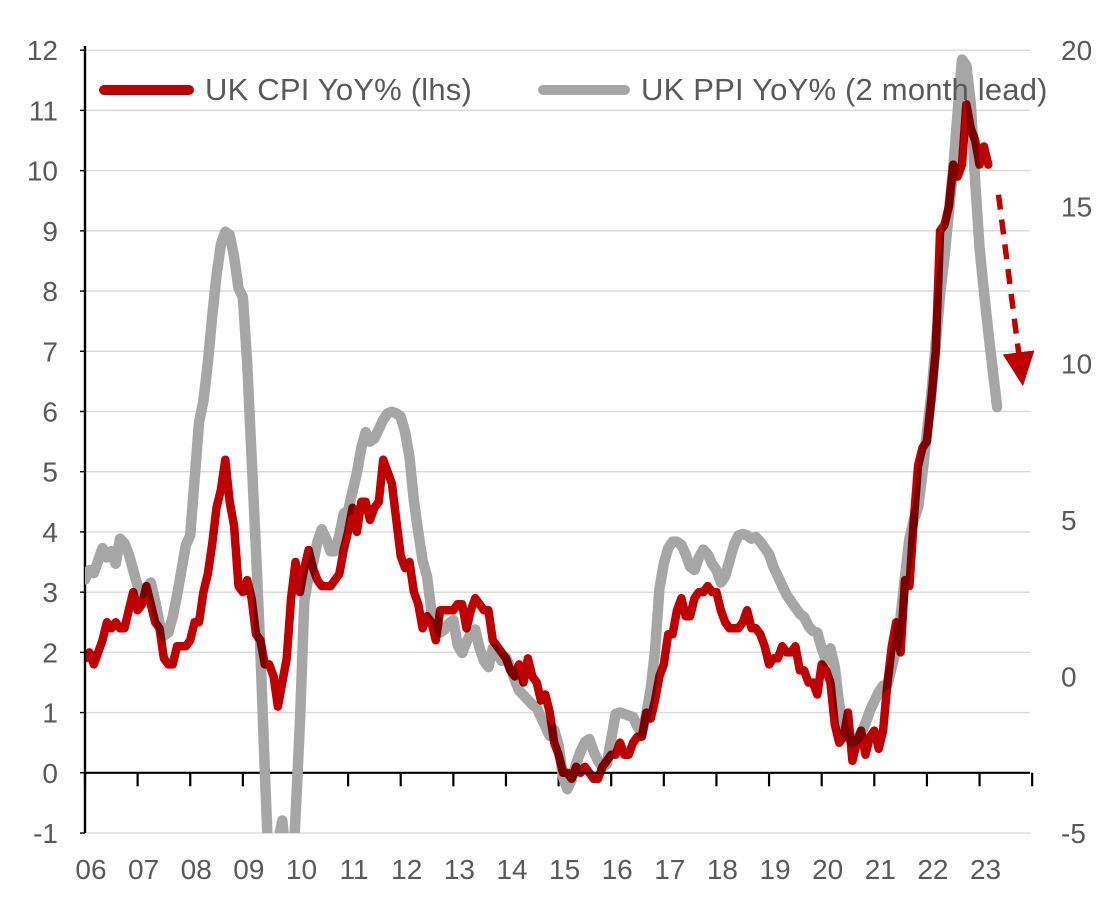 The image size is (1119, 908). Describe the element at coordinates (45, 833) in the screenshot. I see `y-axis-left-tick-label: -1` at that location.